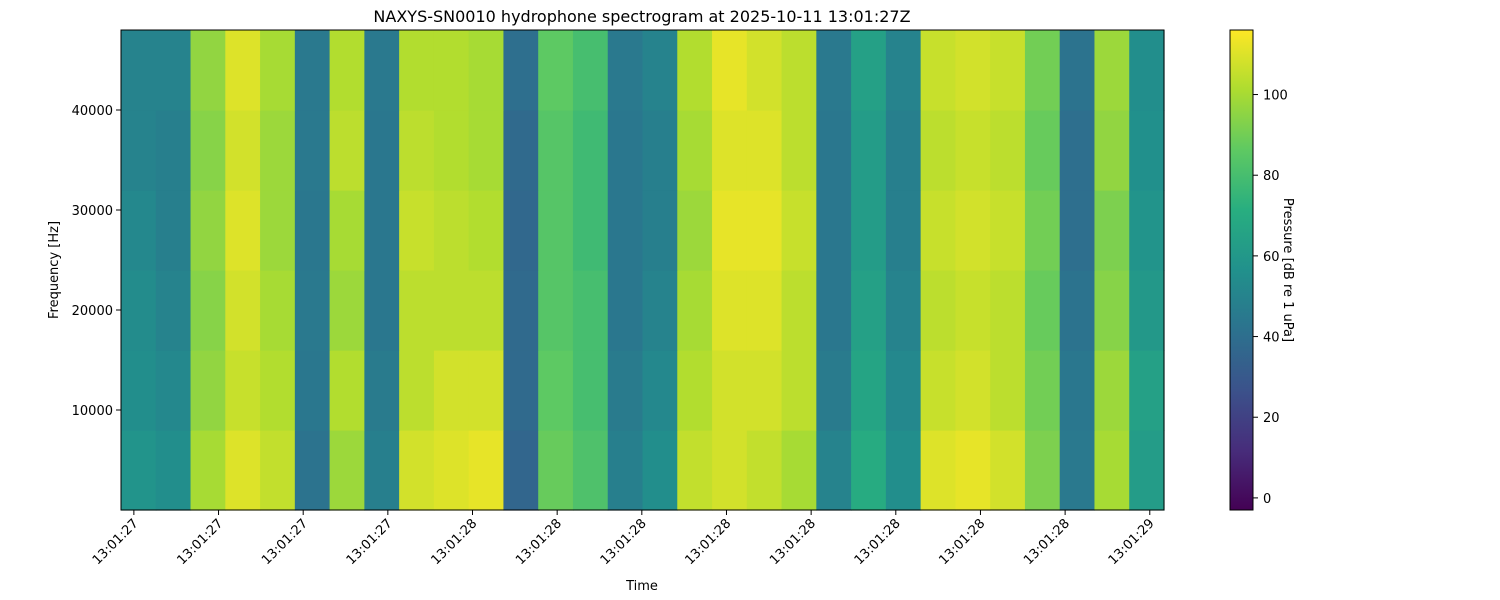  What do you see at coordinates (1287, 270) in the screenshot?
I see `colorbar-label: Pressure [dB re 1 uPa]` at bounding box center [1287, 270].